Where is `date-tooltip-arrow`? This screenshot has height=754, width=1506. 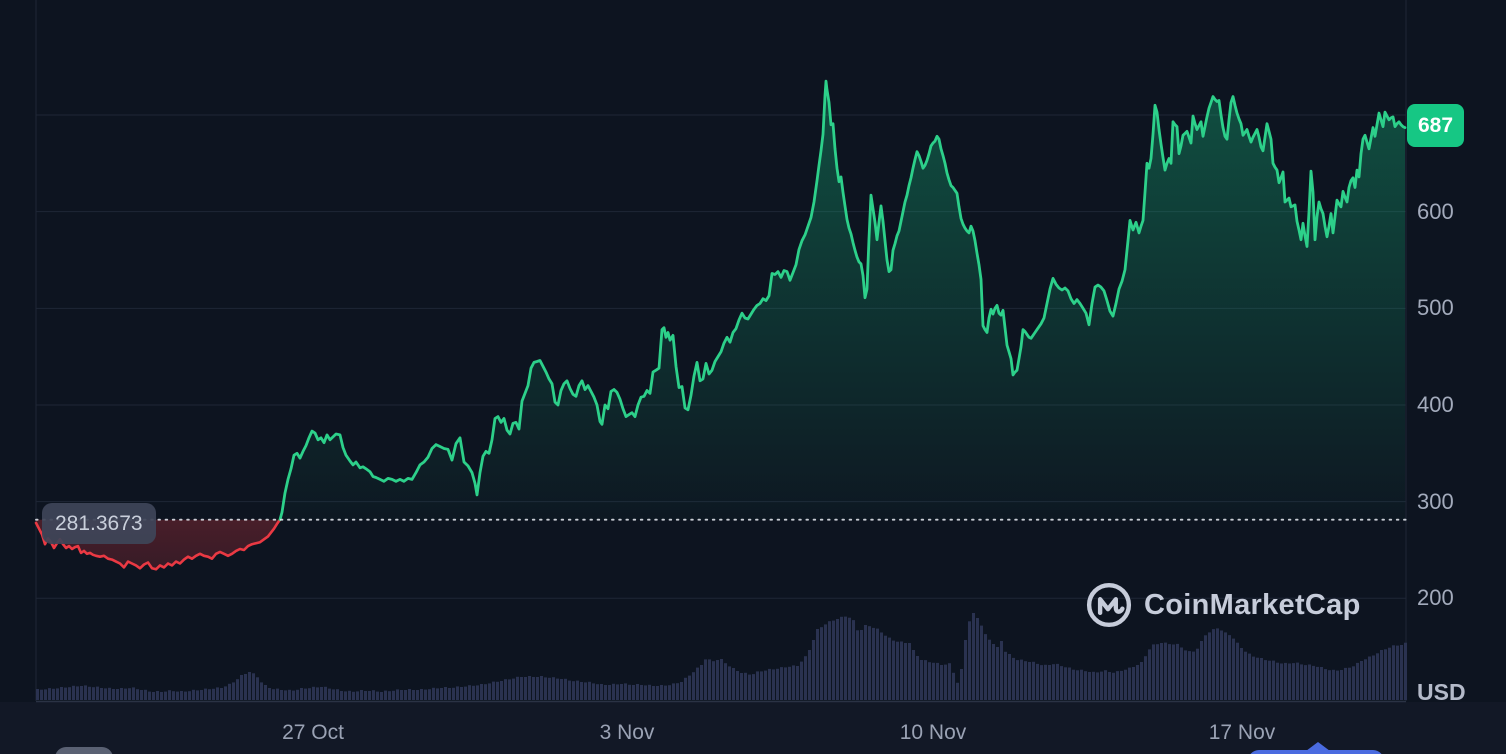
date-tooltip-arrow is located at coordinates (1318, 746).